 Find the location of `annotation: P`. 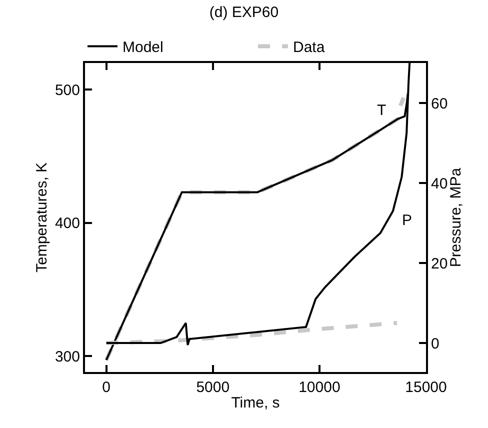

annotation: P is located at coordinates (407, 220).